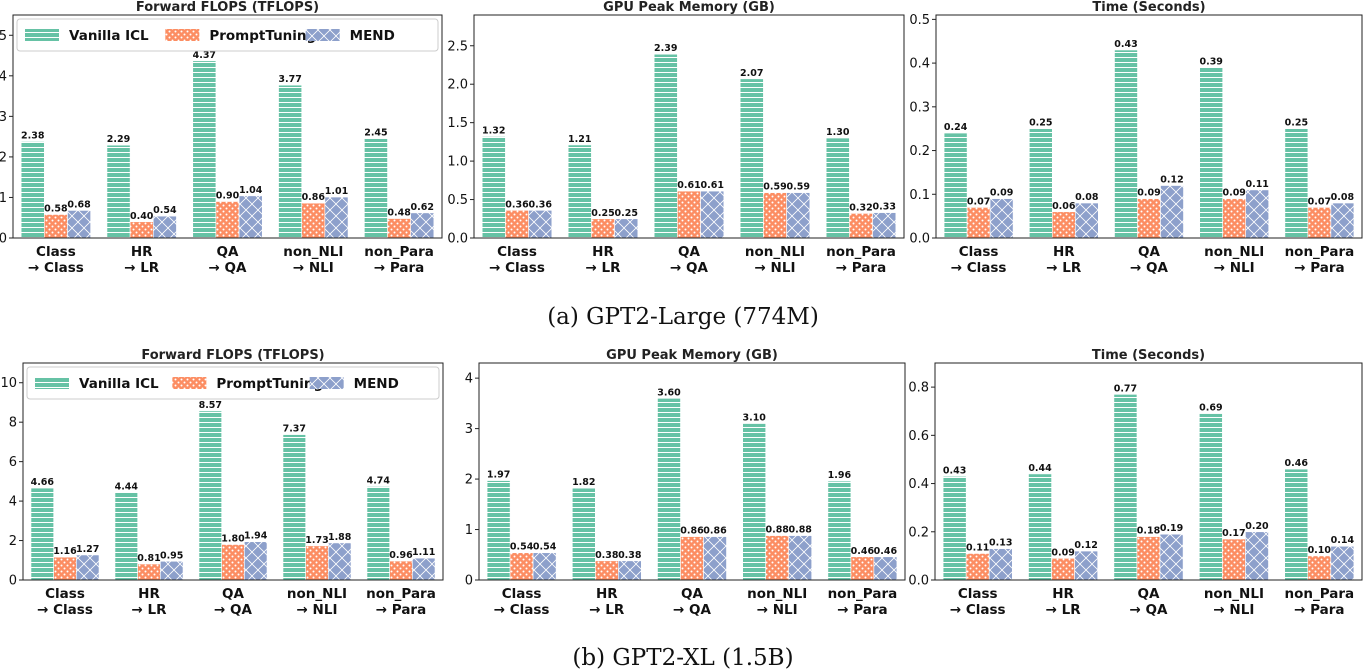  Describe the element at coordinates (326, 383) in the screenshot. I see `legend-swatch-mend` at that location.